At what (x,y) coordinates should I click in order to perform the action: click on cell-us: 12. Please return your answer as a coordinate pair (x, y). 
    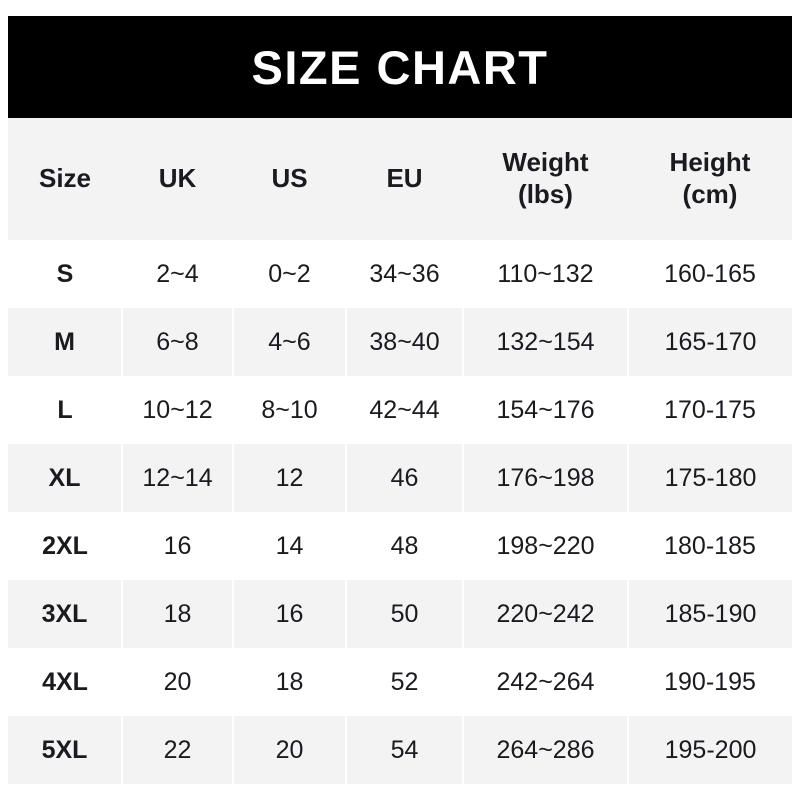
    Looking at the image, I should click on (290, 478).